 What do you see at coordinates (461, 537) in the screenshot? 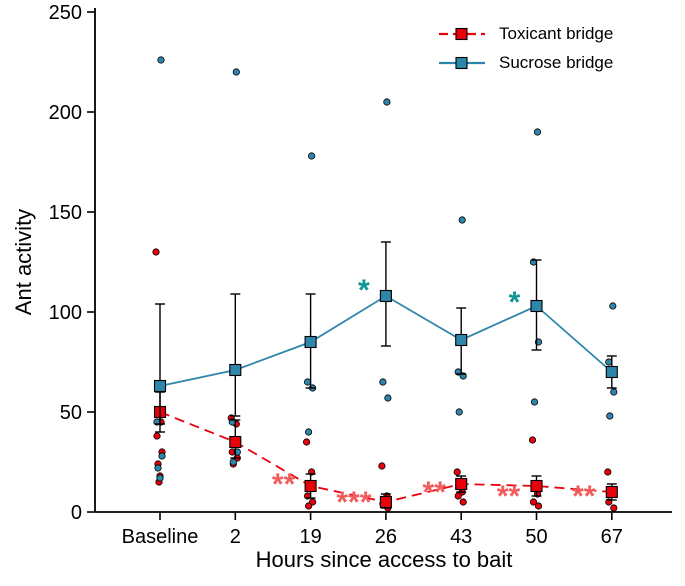
I see `x-tick-label: 43` at bounding box center [461, 537].